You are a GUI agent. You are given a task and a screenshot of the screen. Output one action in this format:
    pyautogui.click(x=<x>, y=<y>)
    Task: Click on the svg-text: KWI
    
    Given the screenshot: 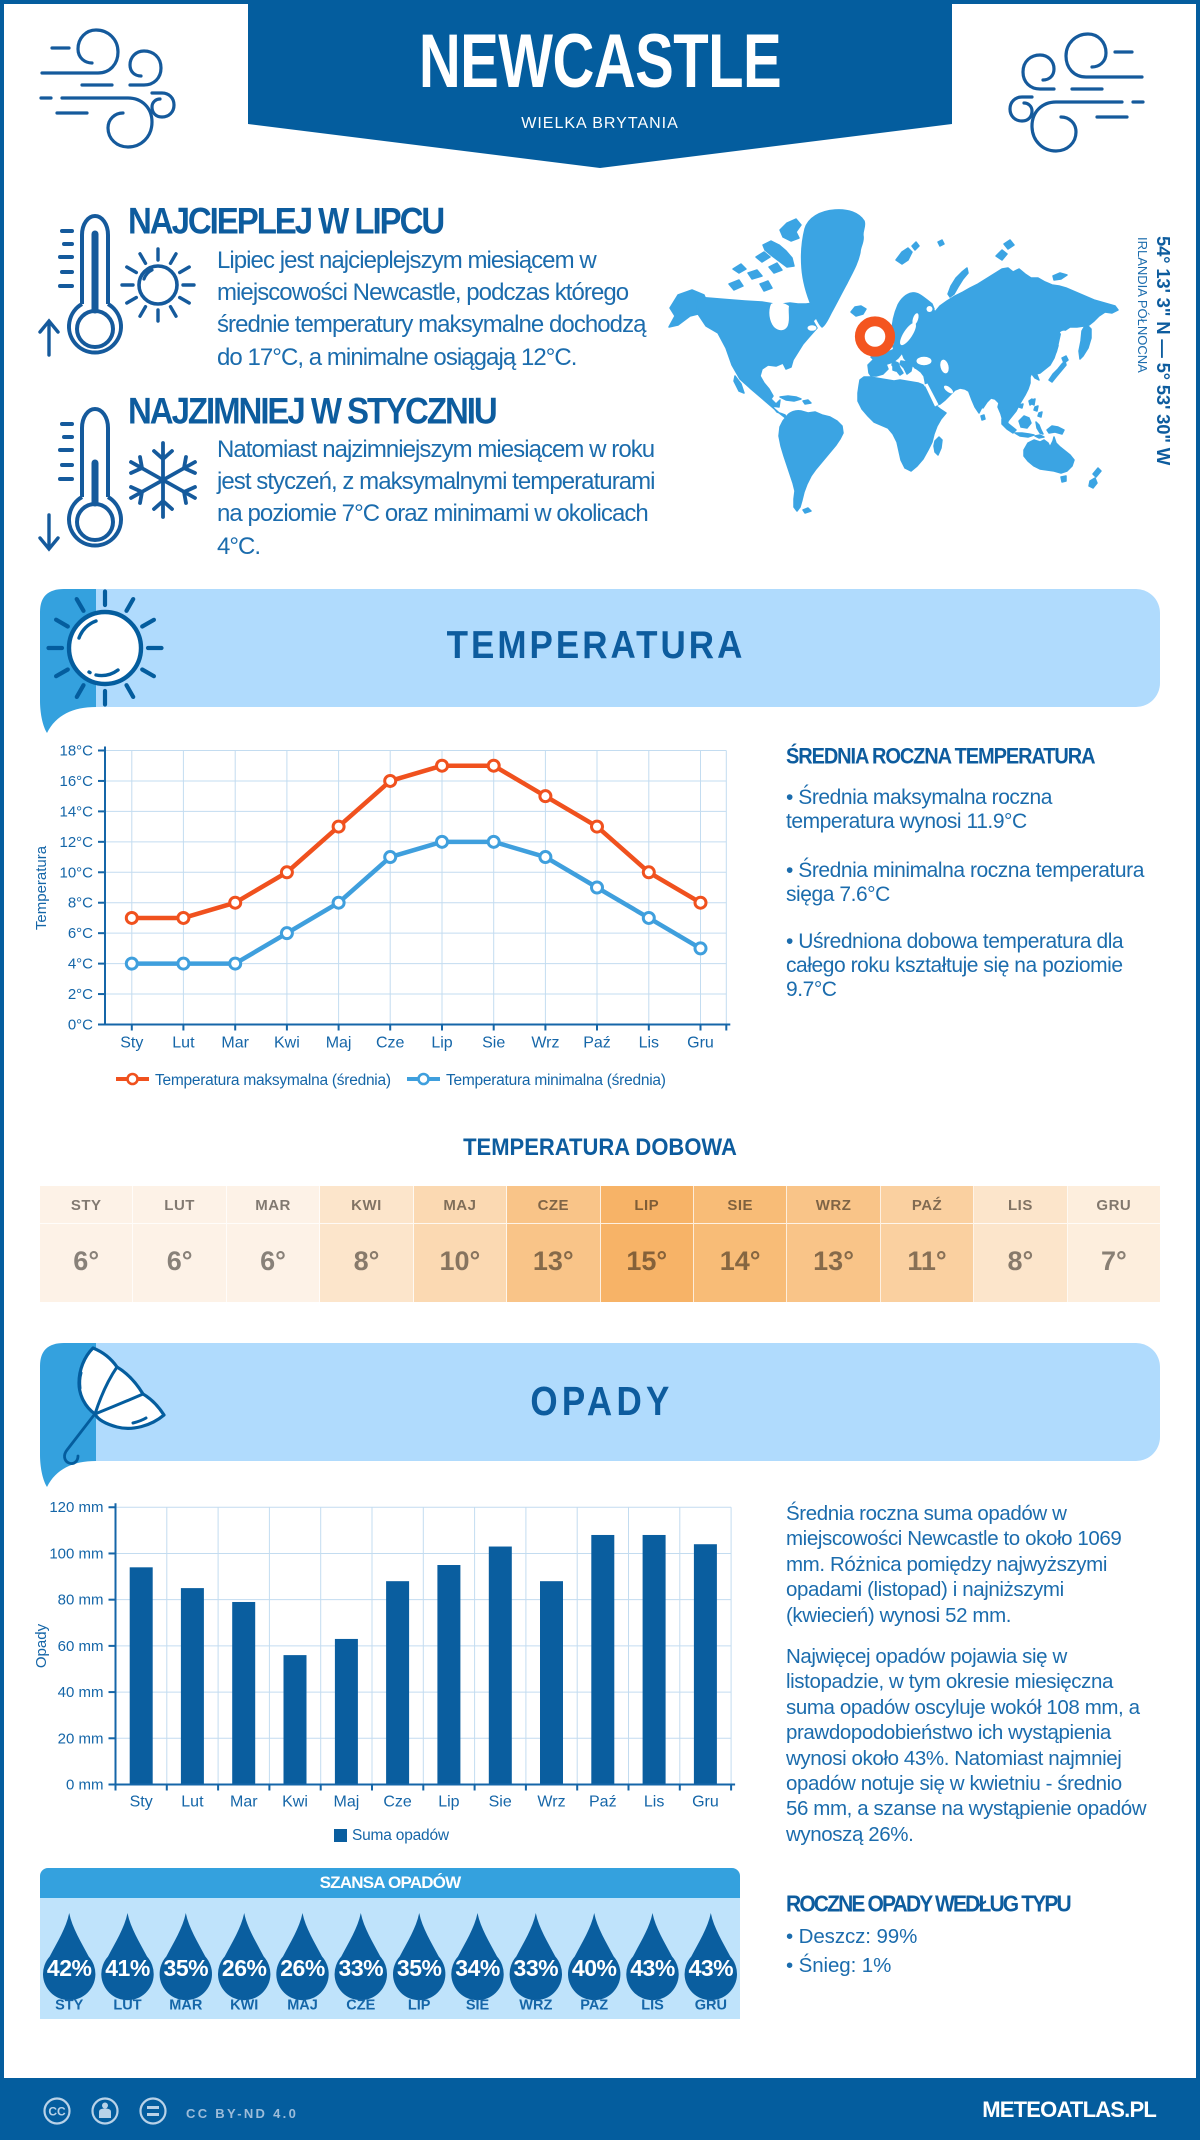 What is the action you would take?
    pyautogui.click(x=244, y=2006)
    